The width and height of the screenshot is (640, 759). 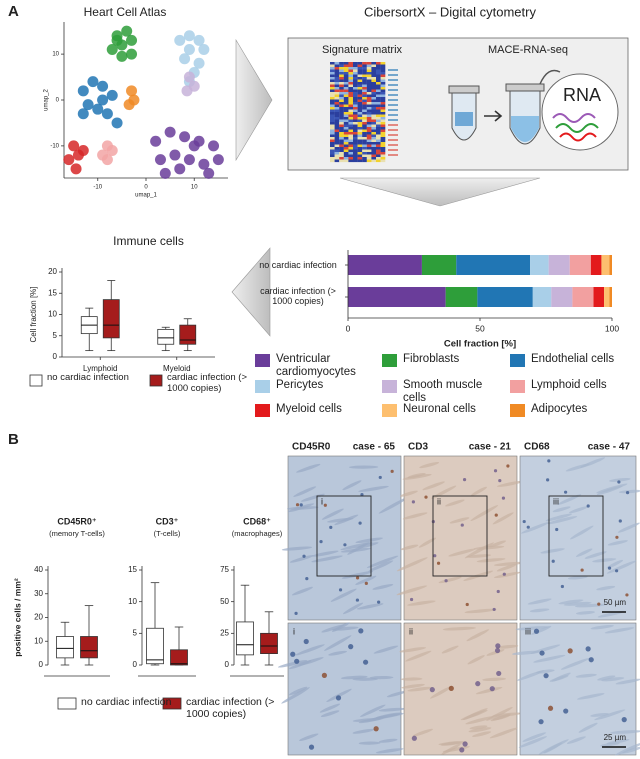 What do you see at coordinates (480, 328) in the screenshot?
I see `x-tick-label: 50` at bounding box center [480, 328].